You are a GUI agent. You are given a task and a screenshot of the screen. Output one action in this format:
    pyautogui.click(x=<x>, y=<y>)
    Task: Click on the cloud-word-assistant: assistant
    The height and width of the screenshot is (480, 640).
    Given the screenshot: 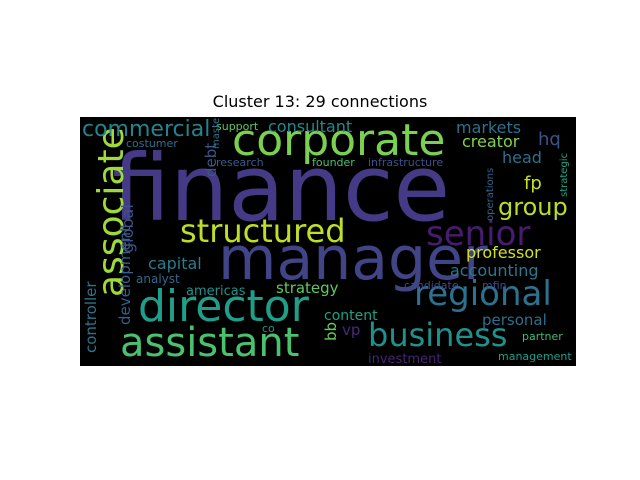 What is the action you would take?
    pyautogui.click(x=210, y=343)
    